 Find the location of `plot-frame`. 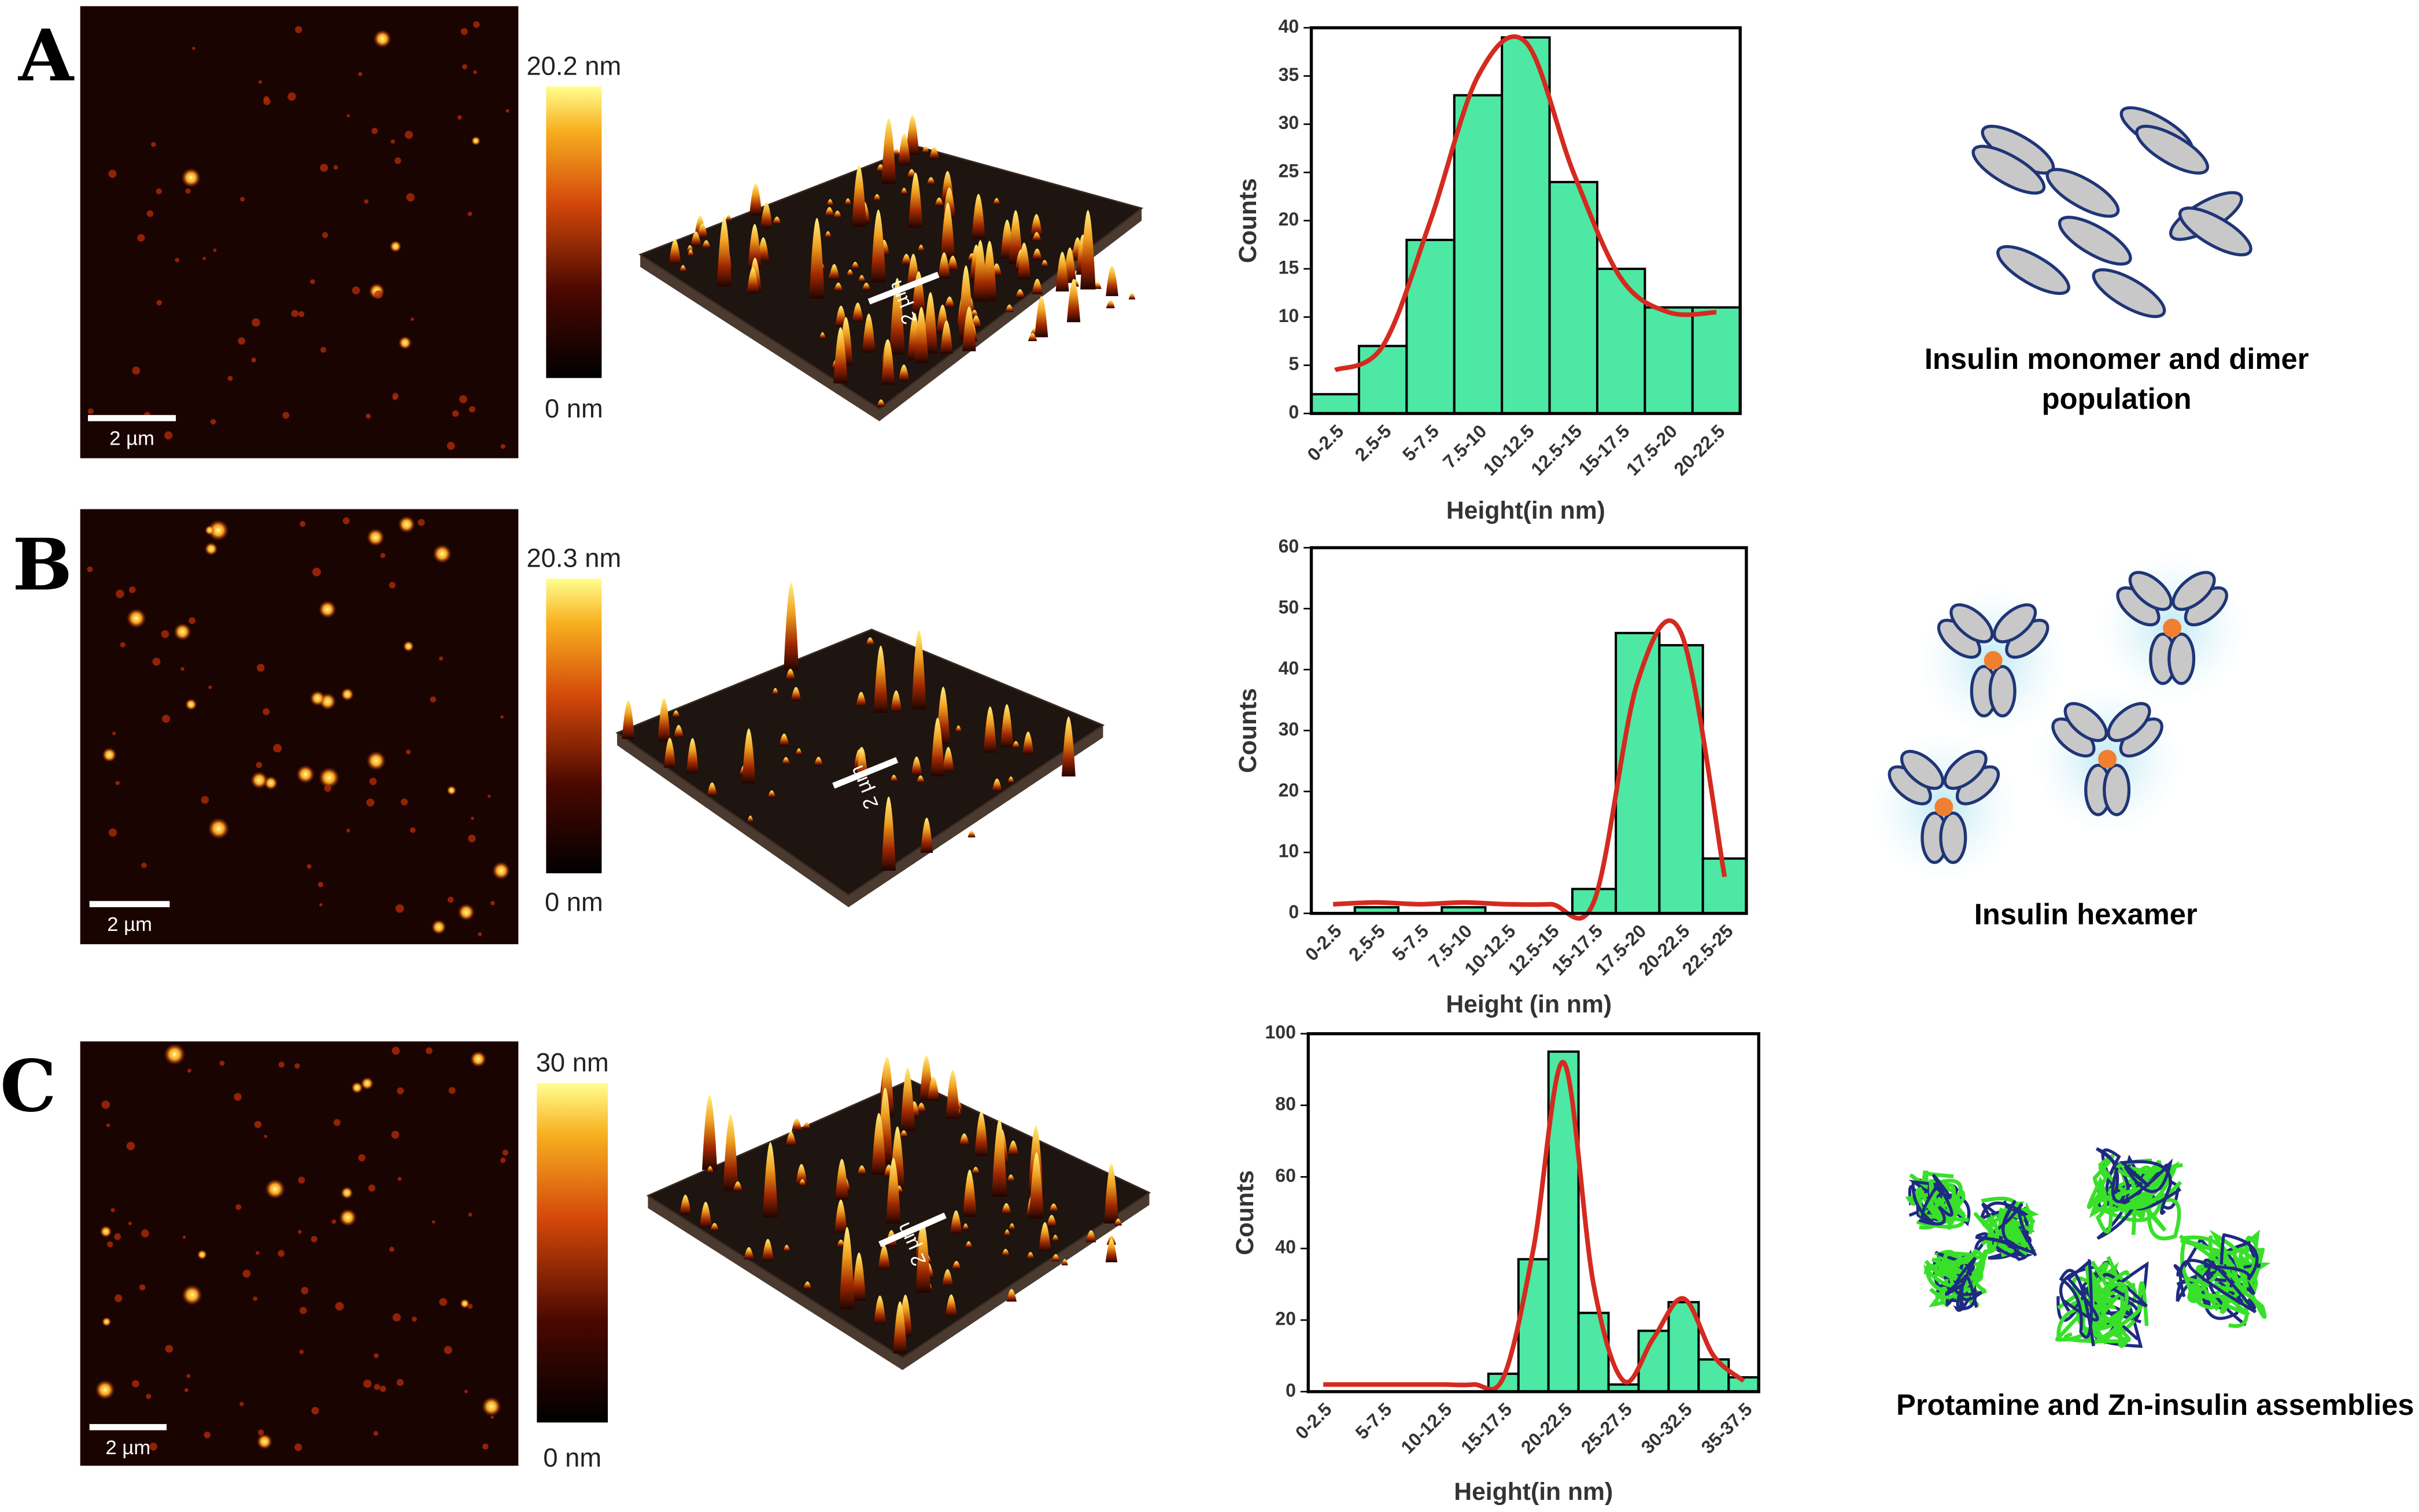

plot-frame is located at coordinates (1525, 220).